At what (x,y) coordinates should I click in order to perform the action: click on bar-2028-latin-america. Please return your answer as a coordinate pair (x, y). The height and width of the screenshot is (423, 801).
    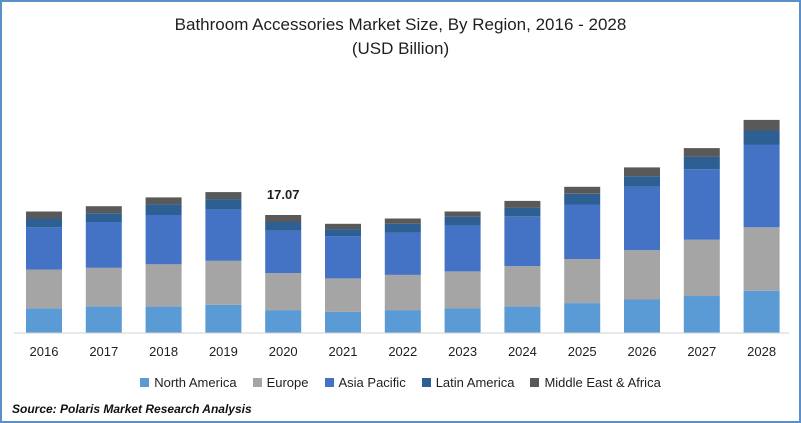
    Looking at the image, I should click on (761, 137).